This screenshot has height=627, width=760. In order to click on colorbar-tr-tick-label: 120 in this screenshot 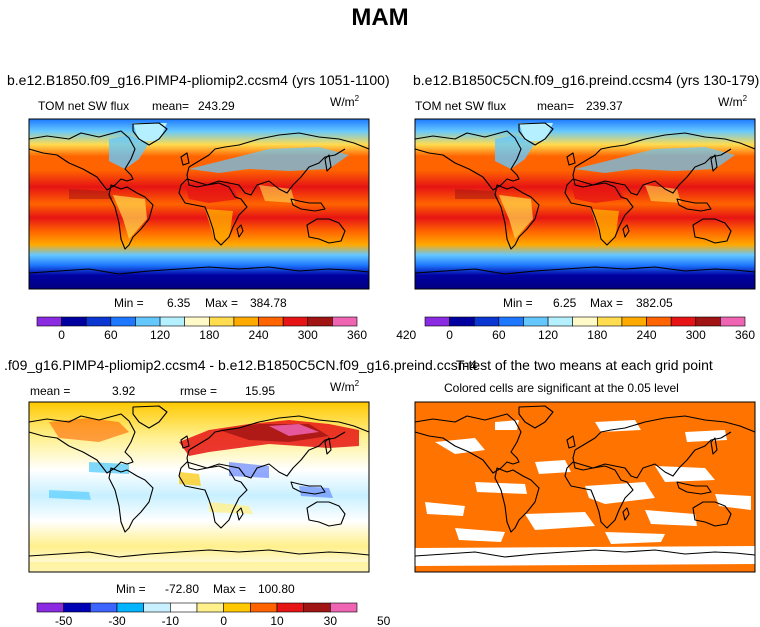, I will do `click(548, 335)`.